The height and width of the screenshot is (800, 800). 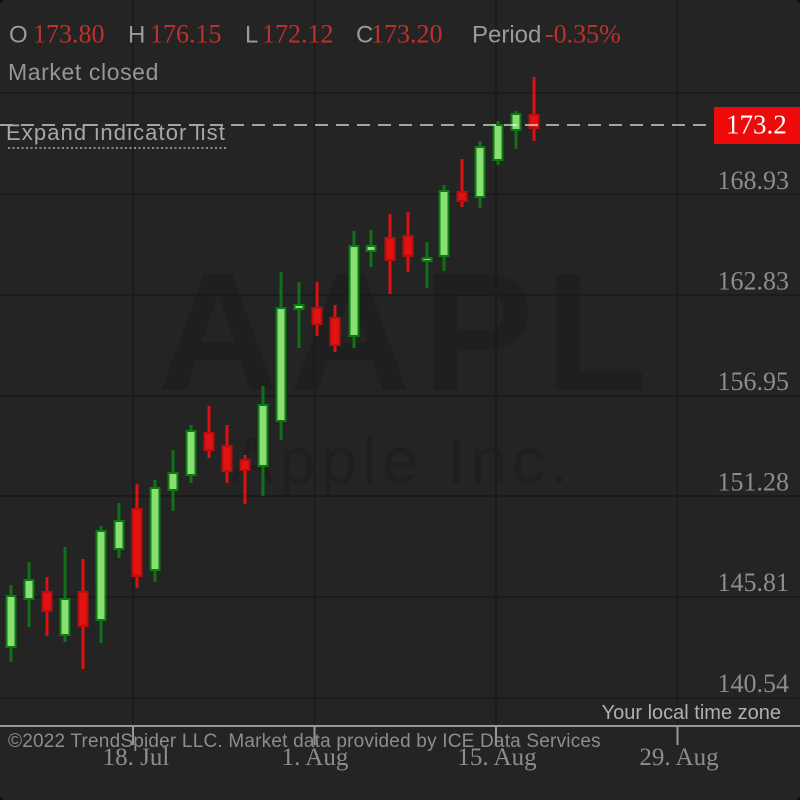 I want to click on svg-text: H, so click(x=136, y=35).